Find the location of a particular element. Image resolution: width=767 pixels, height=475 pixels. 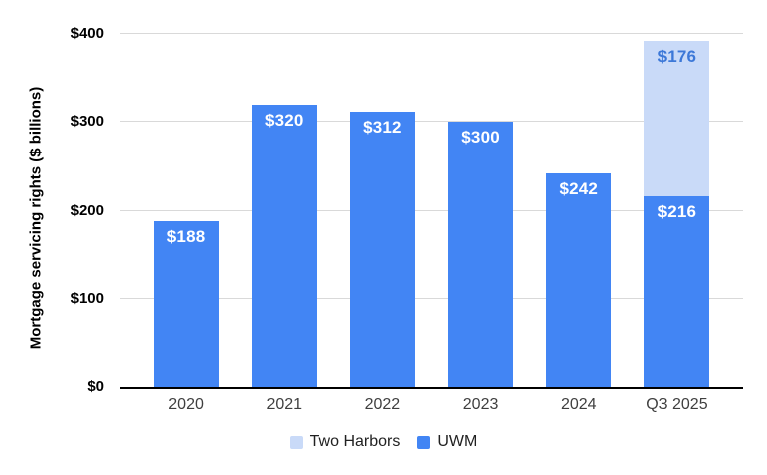

bar-segment-uwm: $188 is located at coordinates (186, 304).